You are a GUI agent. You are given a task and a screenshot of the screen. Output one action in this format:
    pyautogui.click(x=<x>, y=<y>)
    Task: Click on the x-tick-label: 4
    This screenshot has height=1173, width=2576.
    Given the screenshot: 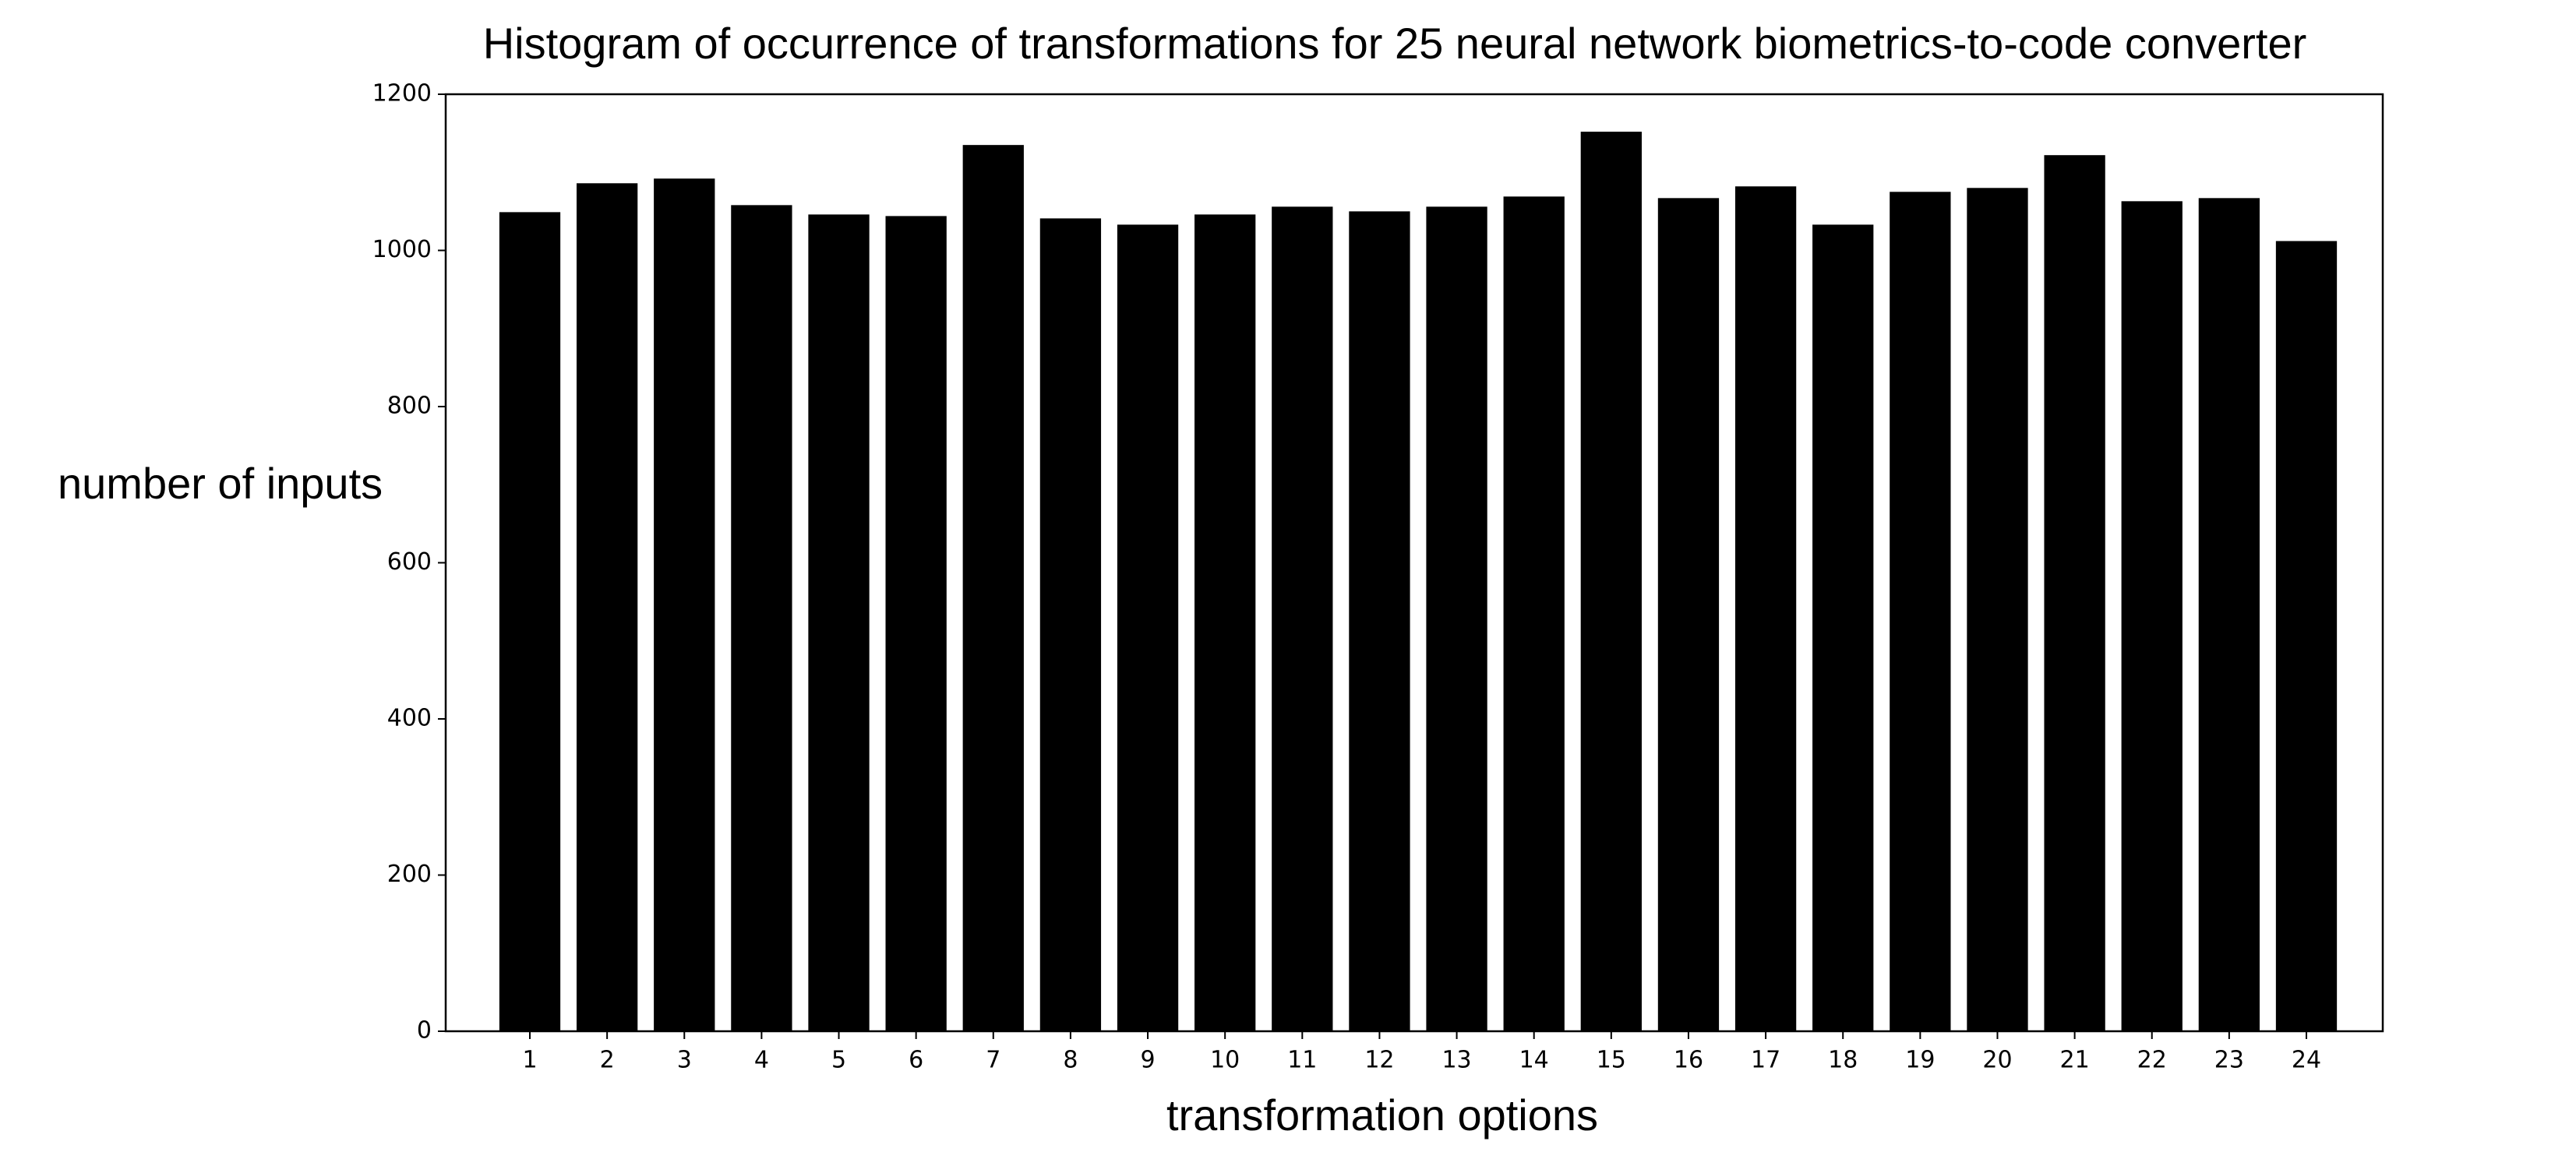 What is the action you would take?
    pyautogui.click(x=761, y=1060)
    